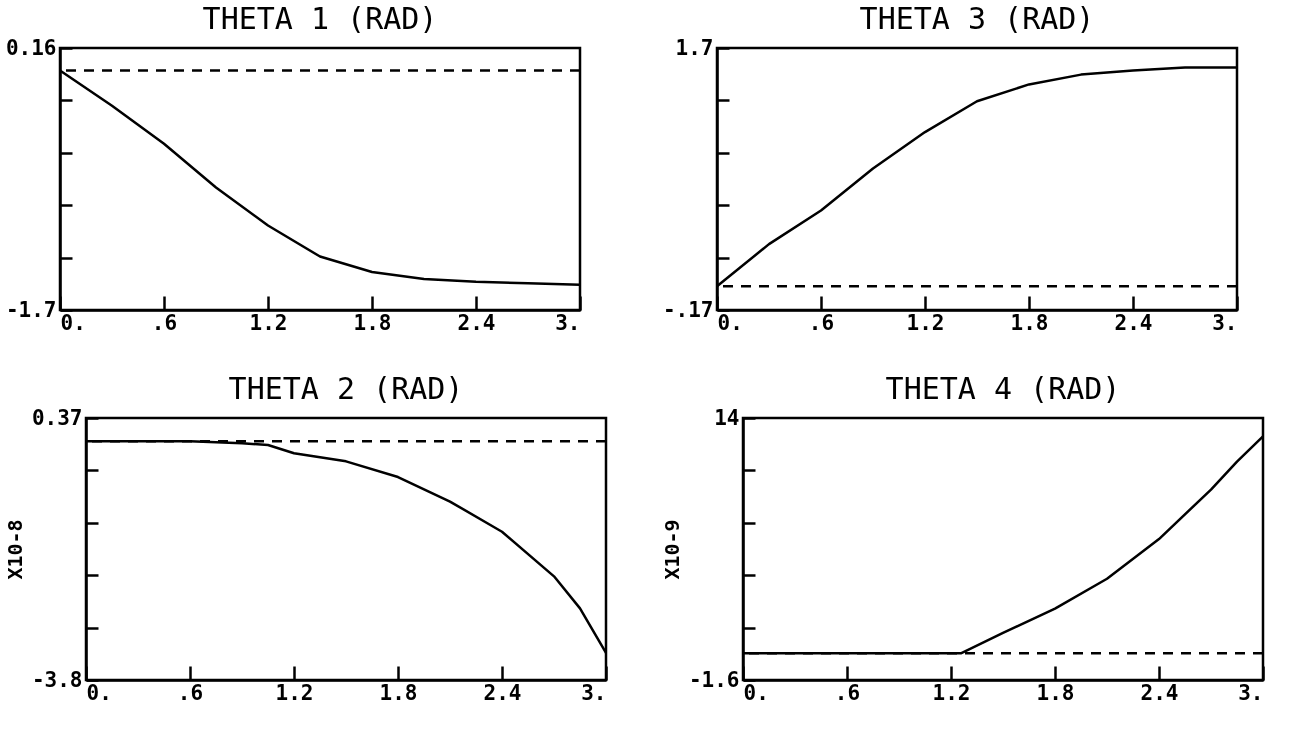 The image size is (1314, 741). Describe the element at coordinates (1003, 388) in the screenshot. I see `chart-title: THETA 4 (RAD)` at that location.